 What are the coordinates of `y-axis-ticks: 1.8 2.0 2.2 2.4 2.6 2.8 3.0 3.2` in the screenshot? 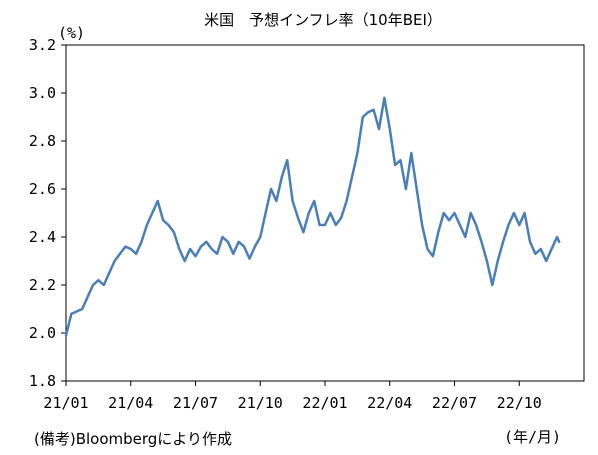 It's located at (47, 213).